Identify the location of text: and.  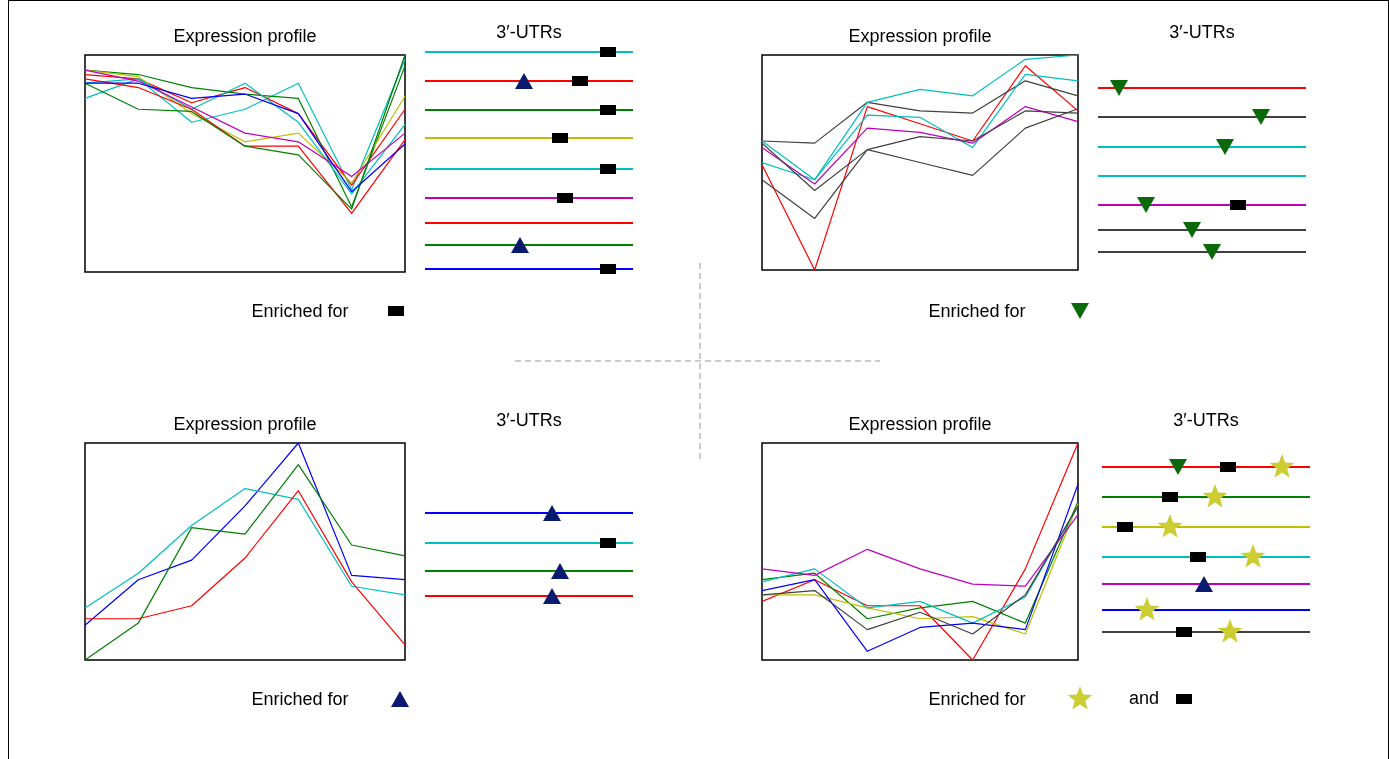
(1144, 698).